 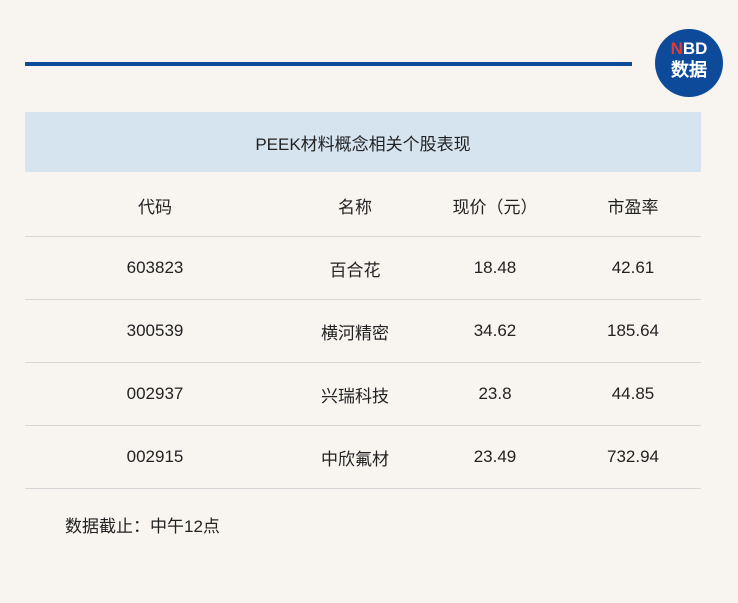 I want to click on top-rule, so click(x=328, y=64).